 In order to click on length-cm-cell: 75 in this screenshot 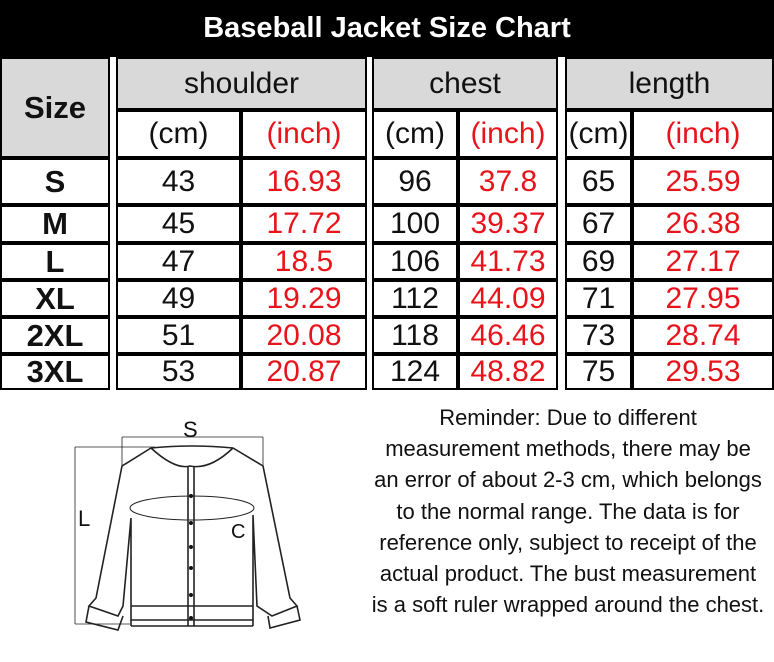, I will do `click(598, 372)`.